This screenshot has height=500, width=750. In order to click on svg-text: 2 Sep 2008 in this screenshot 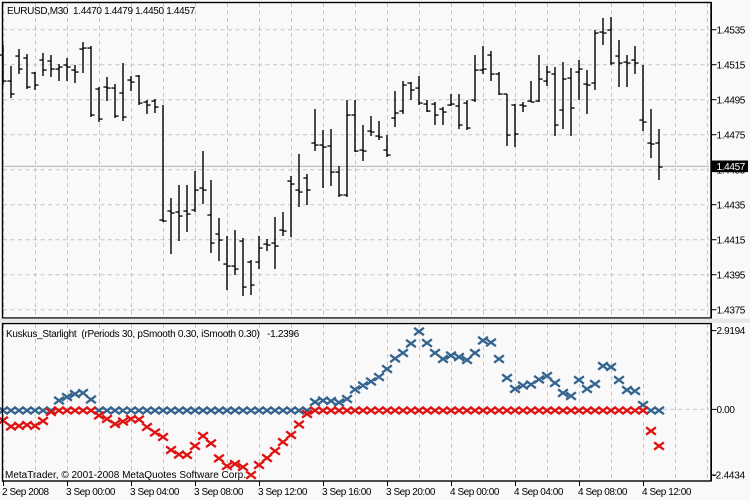, I will do `click(26, 492)`.